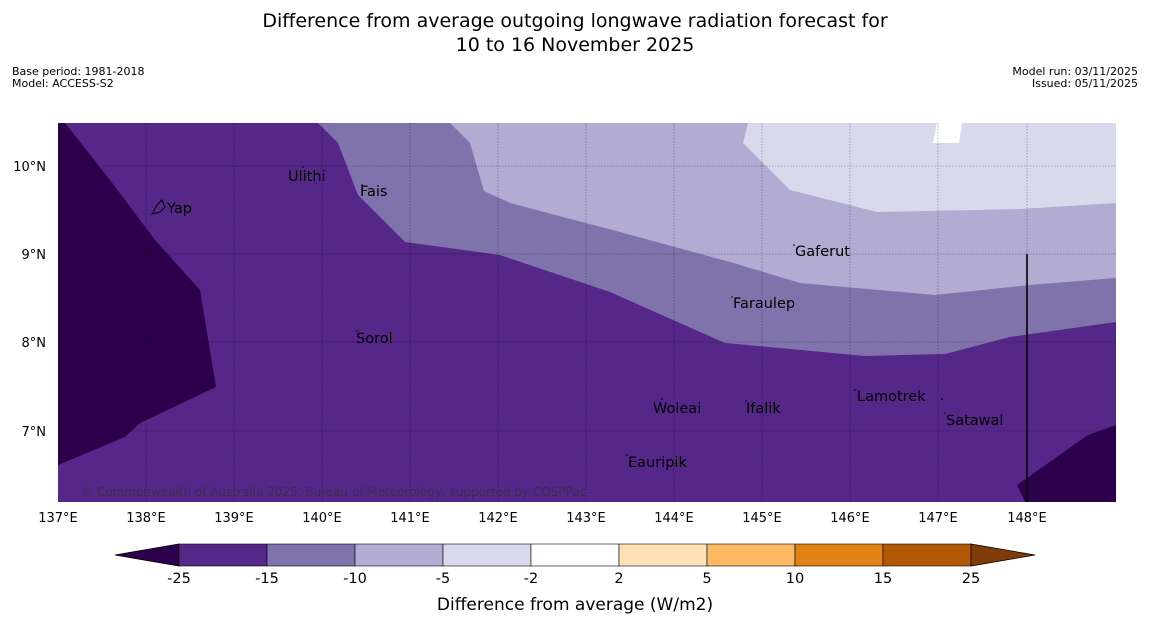 The image size is (1150, 644). I want to click on meta-right: Model run: 03/11/2025 Issued: 05/11/2025, so click(1075, 78).